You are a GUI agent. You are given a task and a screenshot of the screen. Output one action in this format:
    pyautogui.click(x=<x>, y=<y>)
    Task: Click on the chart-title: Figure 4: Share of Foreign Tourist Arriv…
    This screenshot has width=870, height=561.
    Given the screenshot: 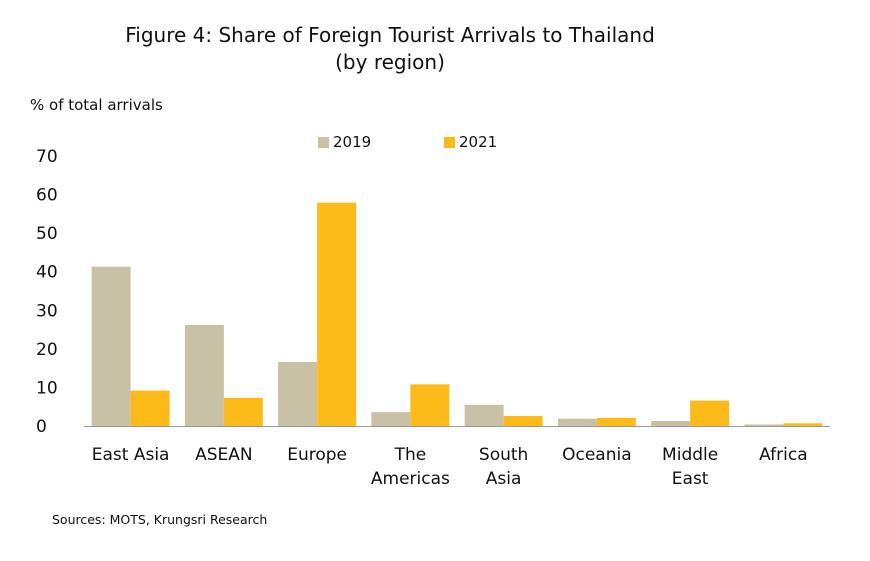 What is the action you would take?
    pyautogui.click(x=390, y=35)
    